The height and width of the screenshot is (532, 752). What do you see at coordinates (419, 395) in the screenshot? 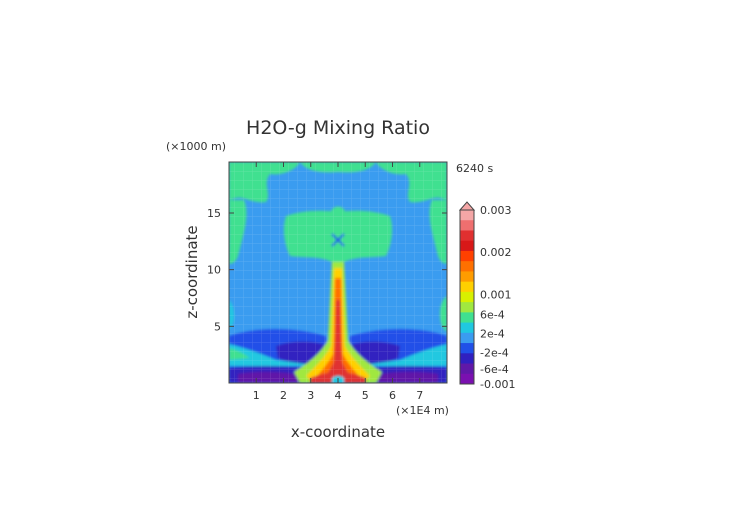
I see `x-tick-label: 7` at bounding box center [419, 395].